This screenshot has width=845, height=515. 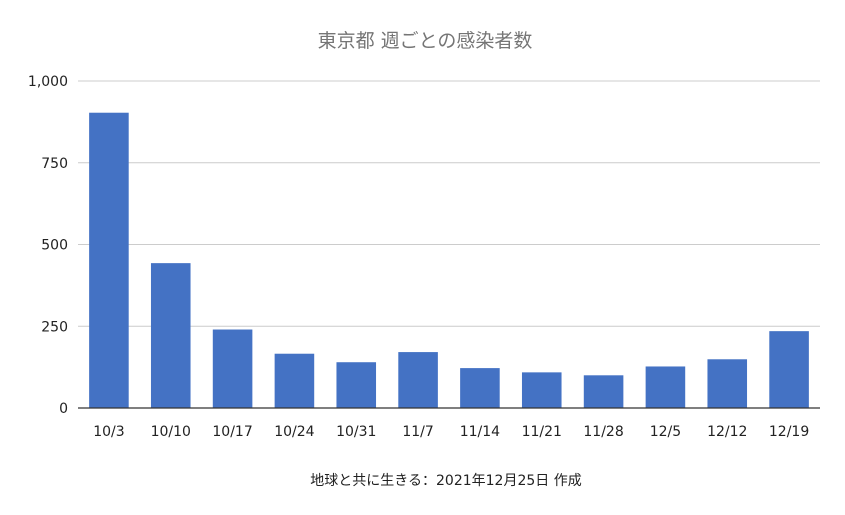 What do you see at coordinates (63, 409) in the screenshot?
I see `y-tick-label: 0` at bounding box center [63, 409].